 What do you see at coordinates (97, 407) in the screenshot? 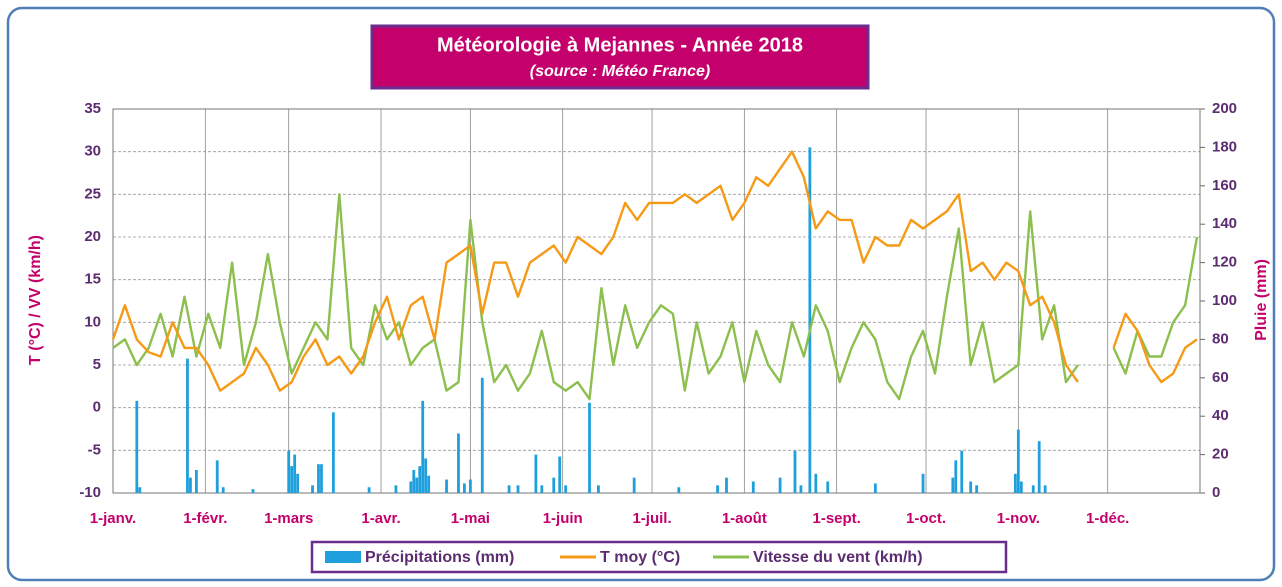
I see `y-tick-label: 0` at bounding box center [97, 407].